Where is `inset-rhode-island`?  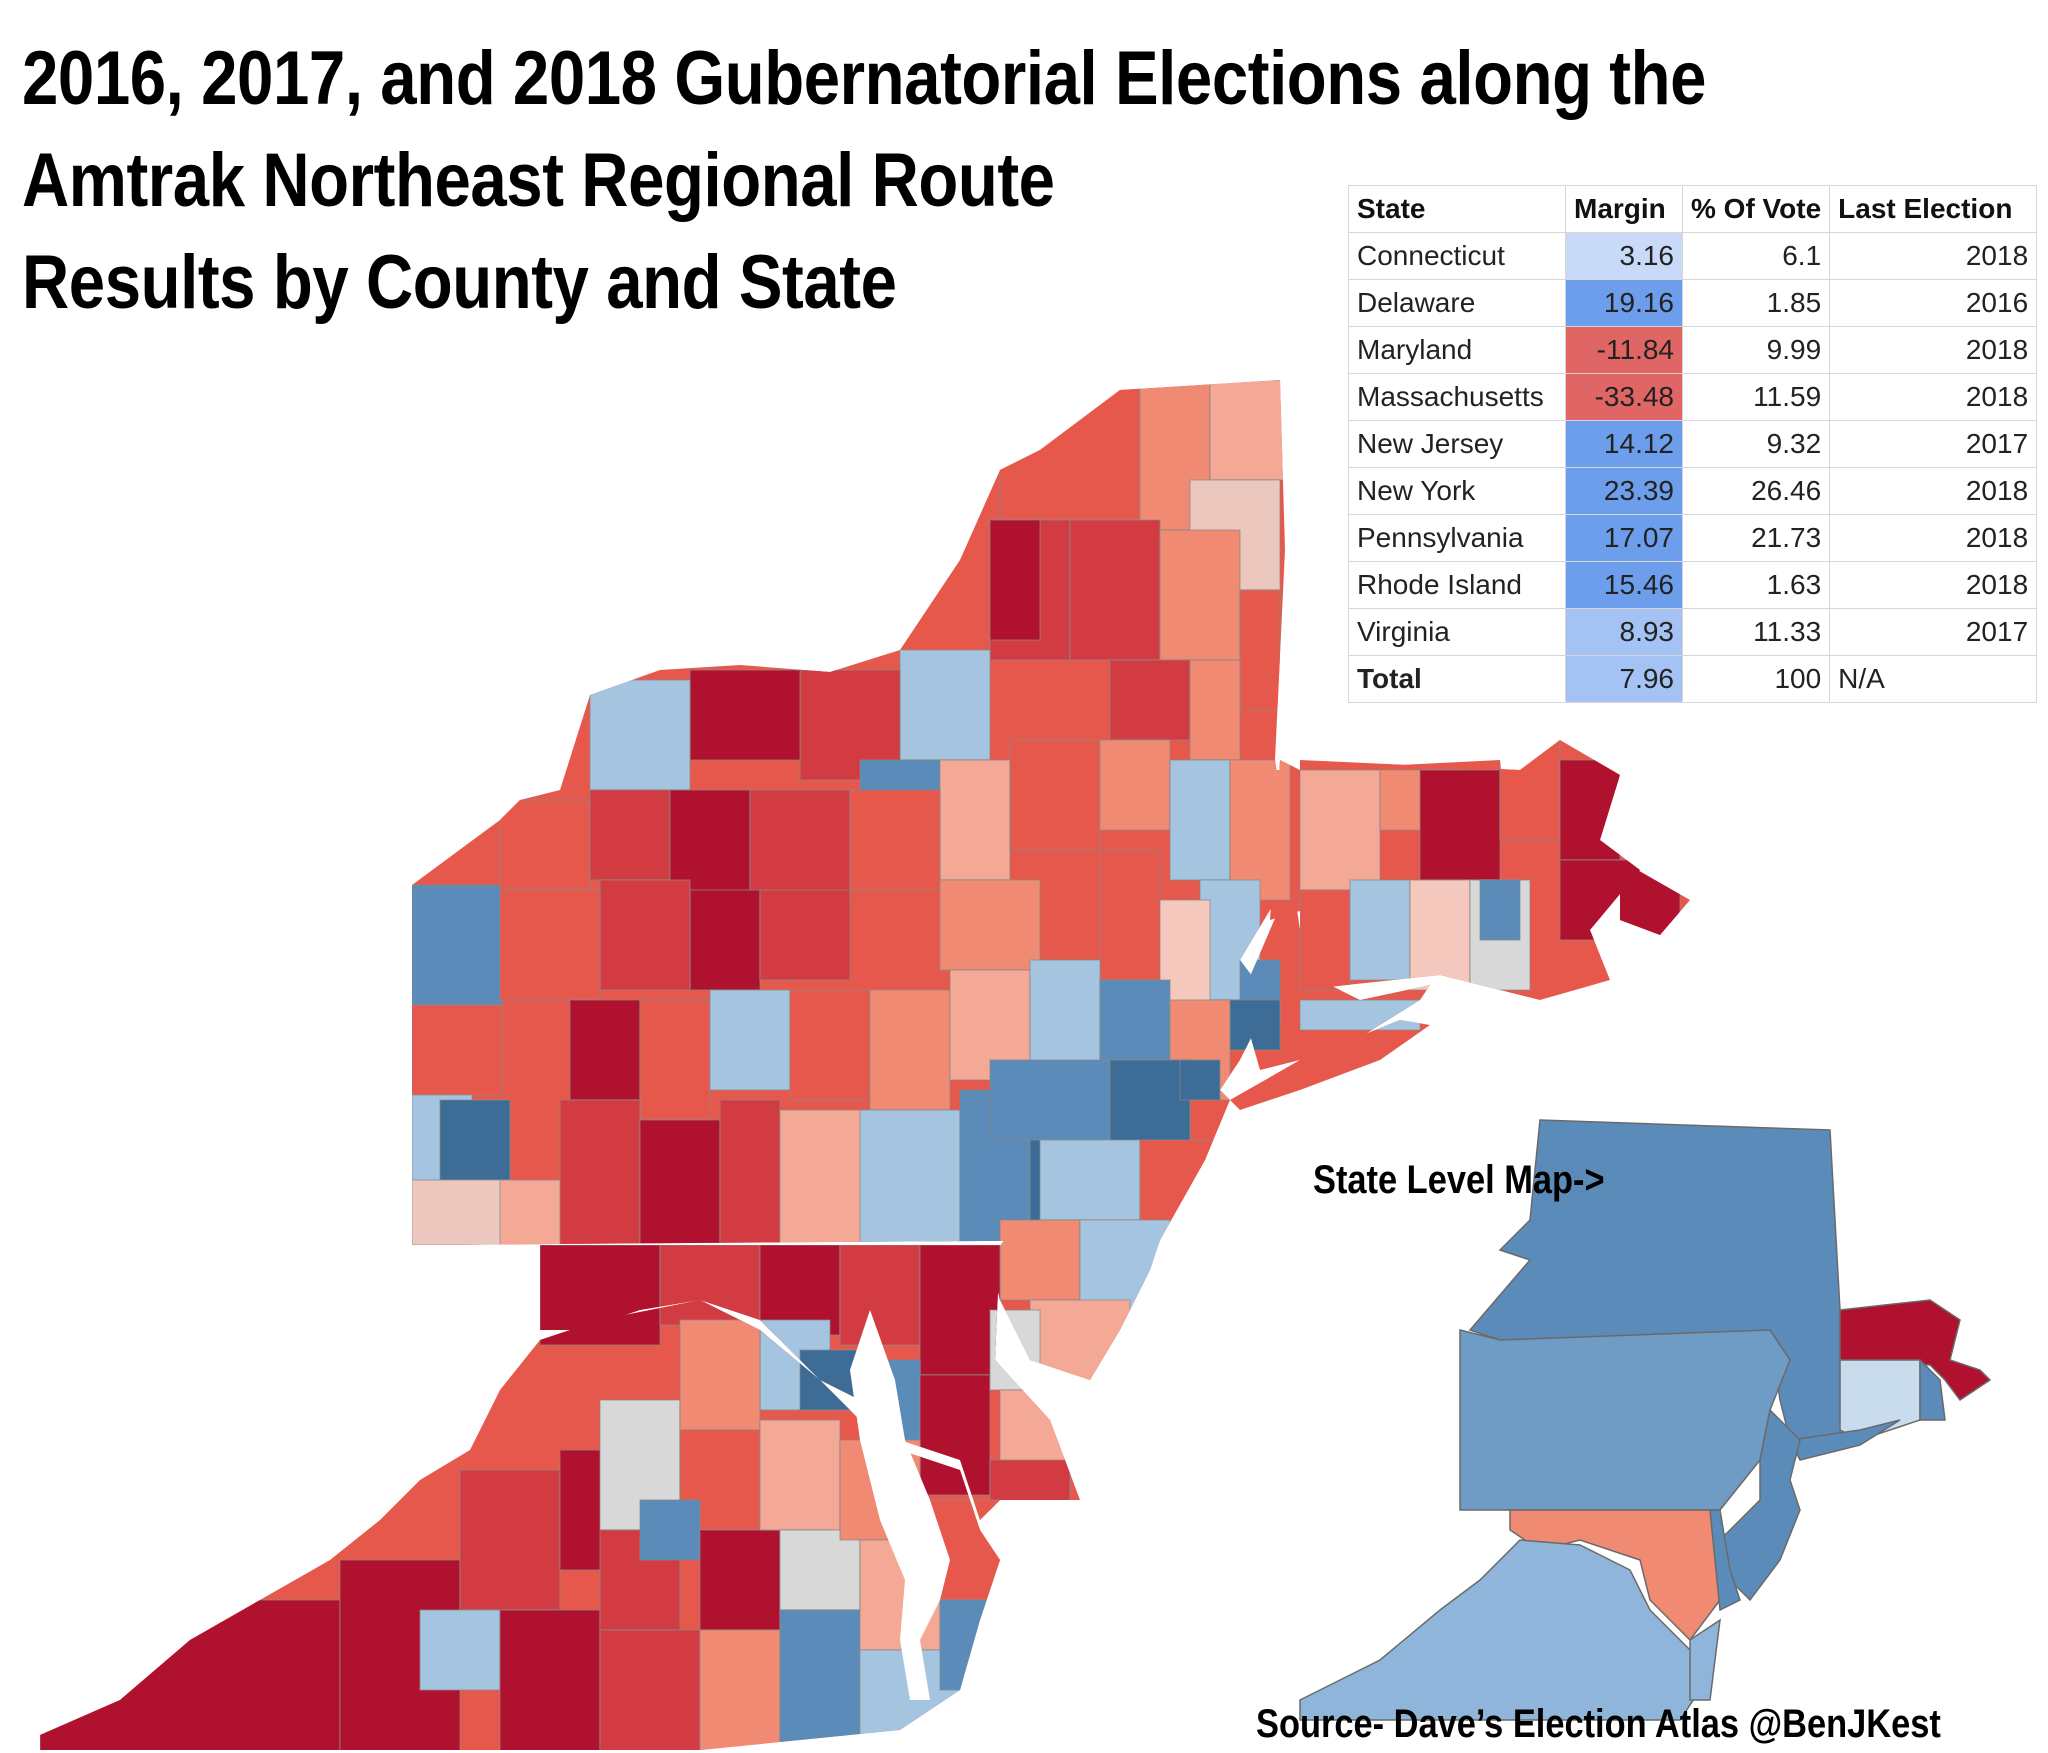
inset-rhode-island is located at coordinates (1932, 1389).